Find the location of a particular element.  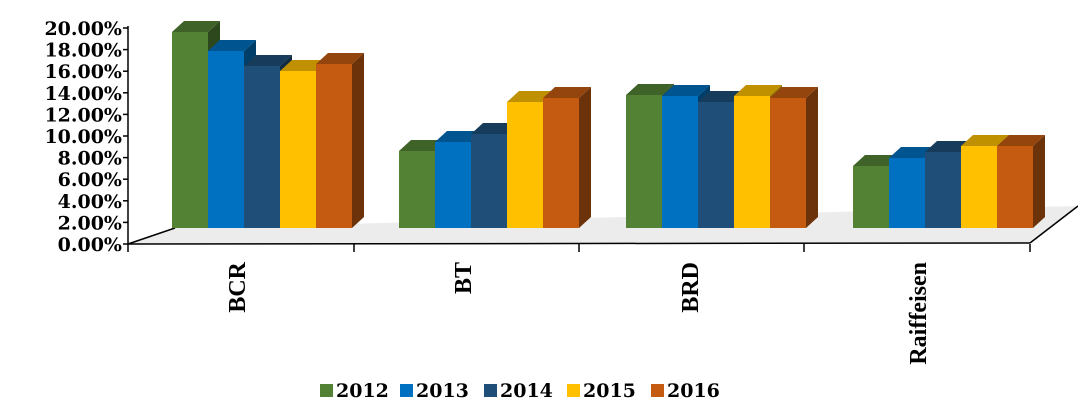

y-tick-label: 16.00% is located at coordinates (83, 72).